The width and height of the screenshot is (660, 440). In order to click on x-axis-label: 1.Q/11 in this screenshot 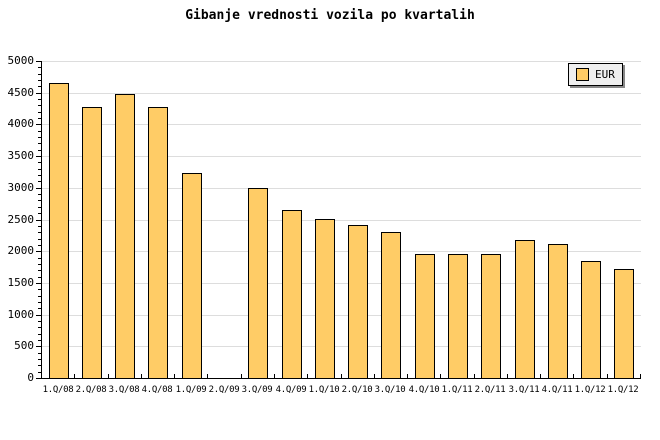, I will do `click(457, 390)`.